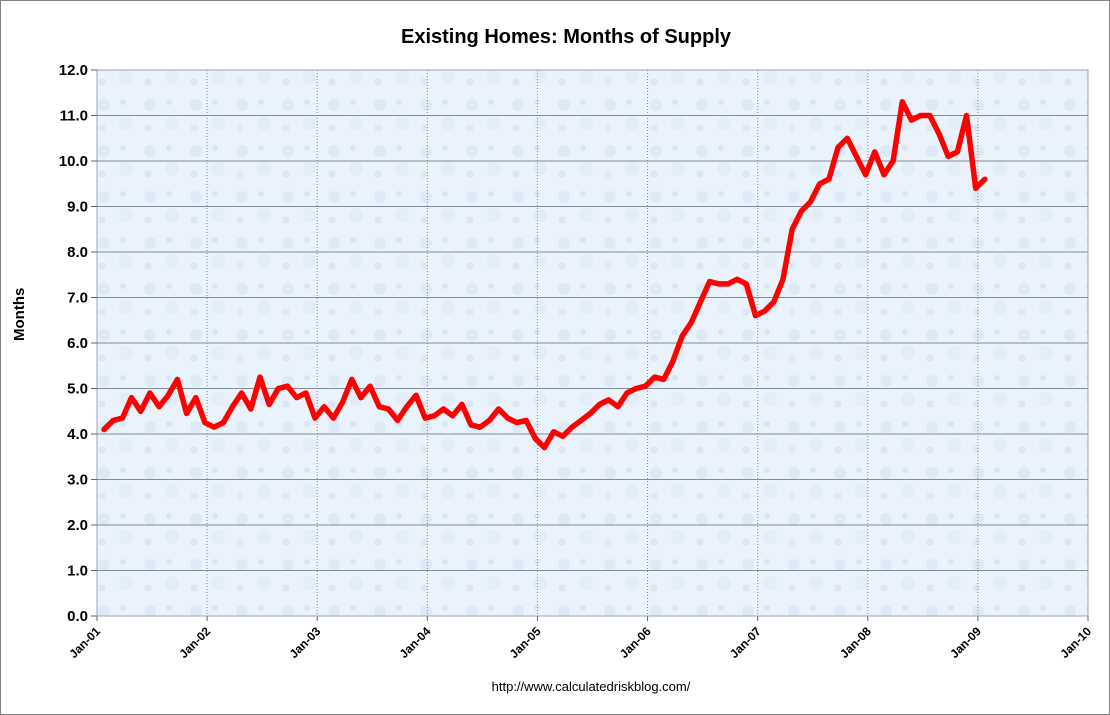  I want to click on x-tick-label: Jan-03, so click(305, 642).